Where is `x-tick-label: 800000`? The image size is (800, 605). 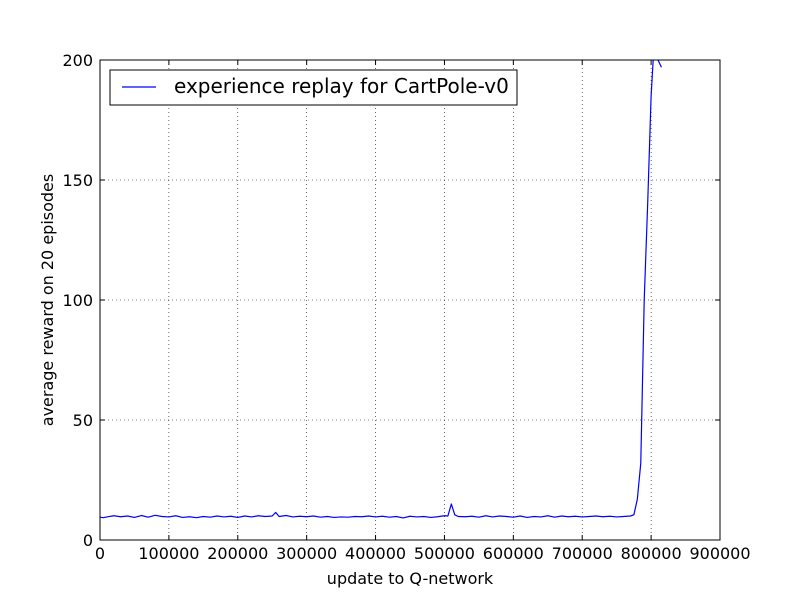 x-tick-label: 800000 is located at coordinates (651, 553).